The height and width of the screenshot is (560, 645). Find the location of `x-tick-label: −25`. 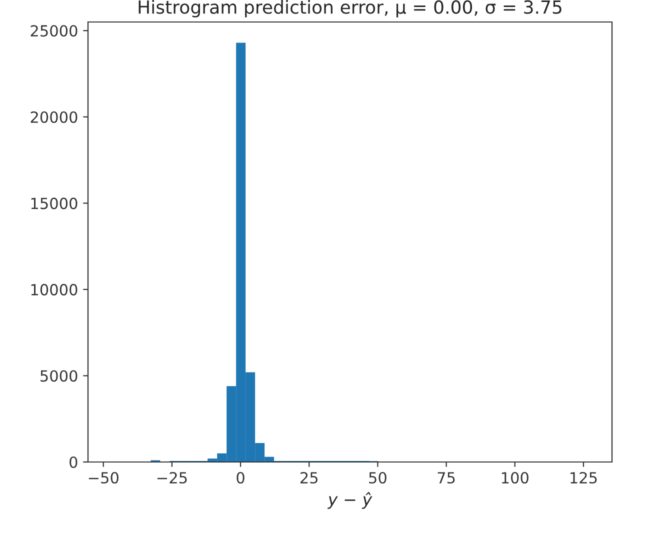

x-tick-label: −25 is located at coordinates (172, 478).